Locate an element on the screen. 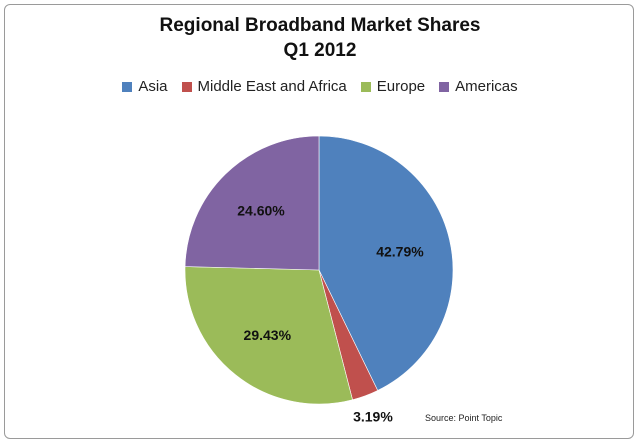 The image size is (640, 445). legend-item-middle-east-africa: Middle East and Africa is located at coordinates (264, 86).